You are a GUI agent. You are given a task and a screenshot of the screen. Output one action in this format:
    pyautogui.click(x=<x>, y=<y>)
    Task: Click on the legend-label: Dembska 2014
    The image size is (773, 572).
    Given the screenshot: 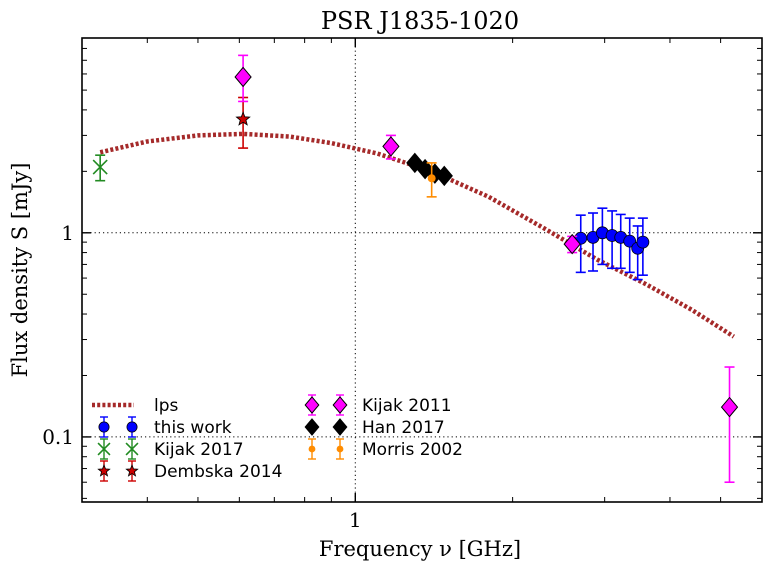 What is the action you would take?
    pyautogui.click(x=218, y=472)
    